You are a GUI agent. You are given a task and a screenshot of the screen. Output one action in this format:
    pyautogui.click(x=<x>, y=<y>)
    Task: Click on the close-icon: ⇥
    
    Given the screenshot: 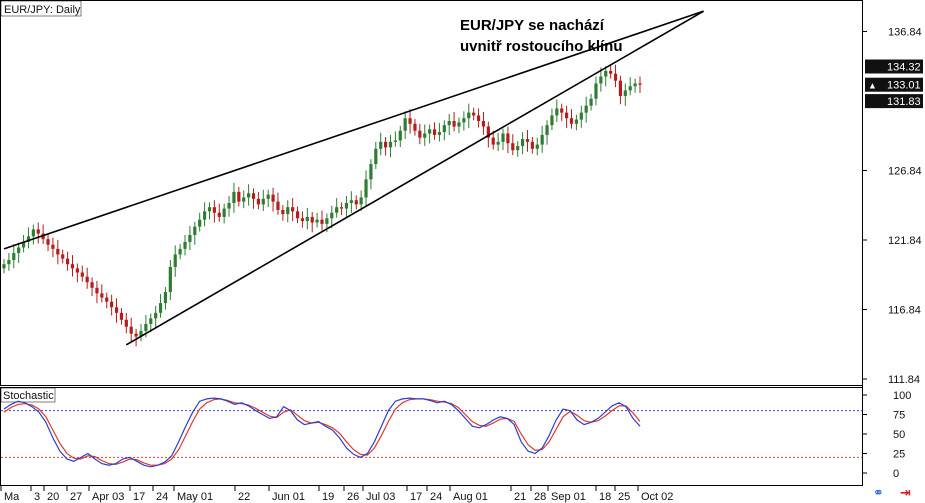 What is the action you would take?
    pyautogui.click(x=905, y=493)
    